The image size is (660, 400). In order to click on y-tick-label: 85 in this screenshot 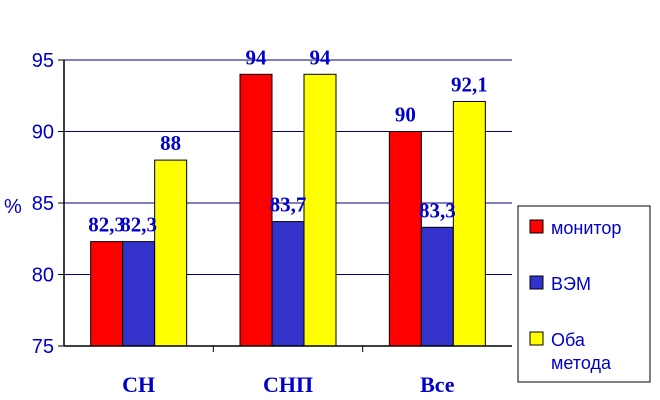, I will do `click(43, 204)`.